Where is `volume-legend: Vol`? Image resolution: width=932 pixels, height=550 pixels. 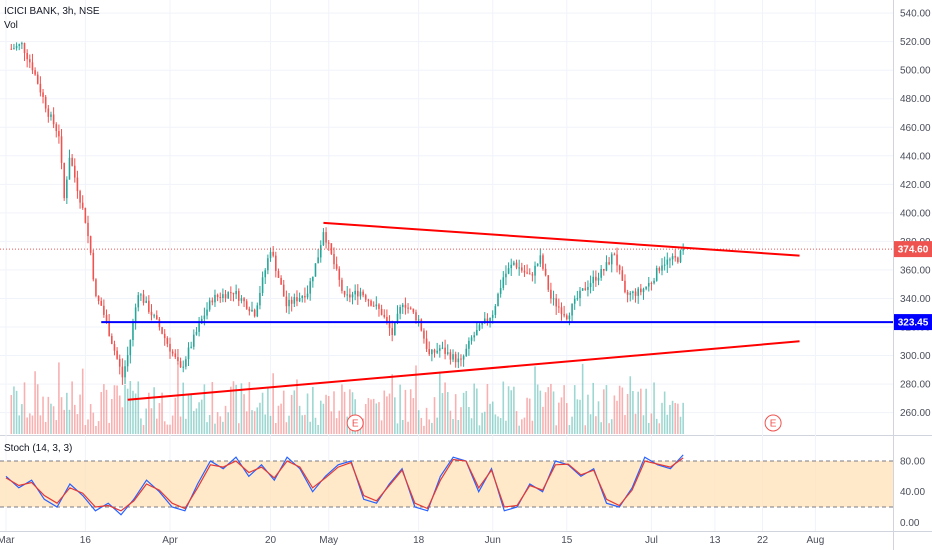
volume-legend: Vol is located at coordinates (11, 25).